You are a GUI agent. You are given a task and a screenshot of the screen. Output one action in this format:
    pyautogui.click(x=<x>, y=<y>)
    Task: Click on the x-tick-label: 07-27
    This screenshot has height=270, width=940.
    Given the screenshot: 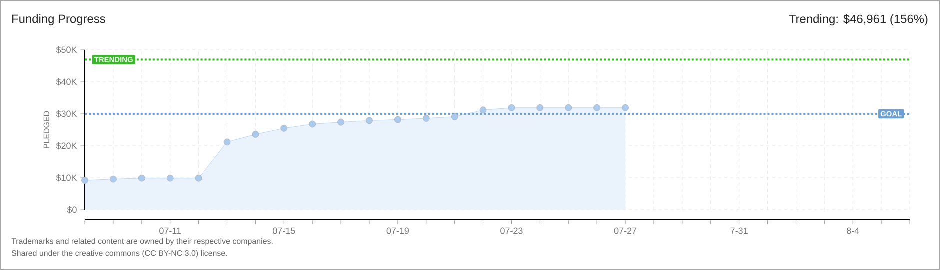 What is the action you would take?
    pyautogui.click(x=625, y=231)
    